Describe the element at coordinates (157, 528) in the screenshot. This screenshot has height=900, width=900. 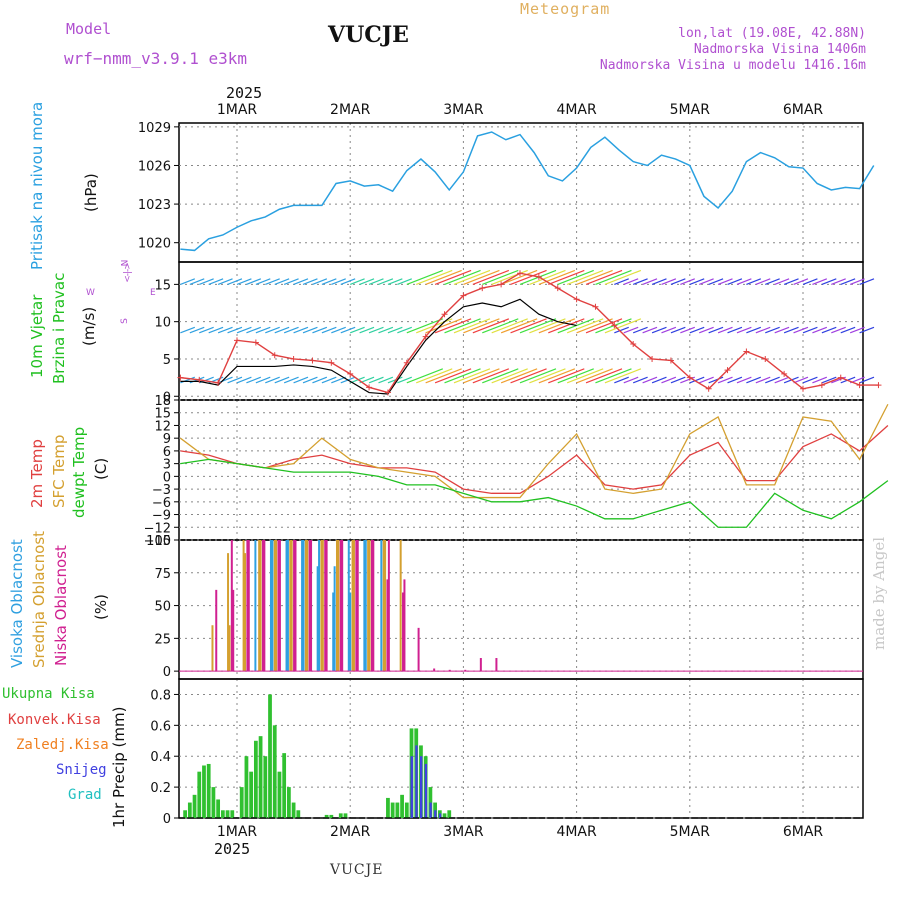
I see `temp-tick-label: −12` at that location.